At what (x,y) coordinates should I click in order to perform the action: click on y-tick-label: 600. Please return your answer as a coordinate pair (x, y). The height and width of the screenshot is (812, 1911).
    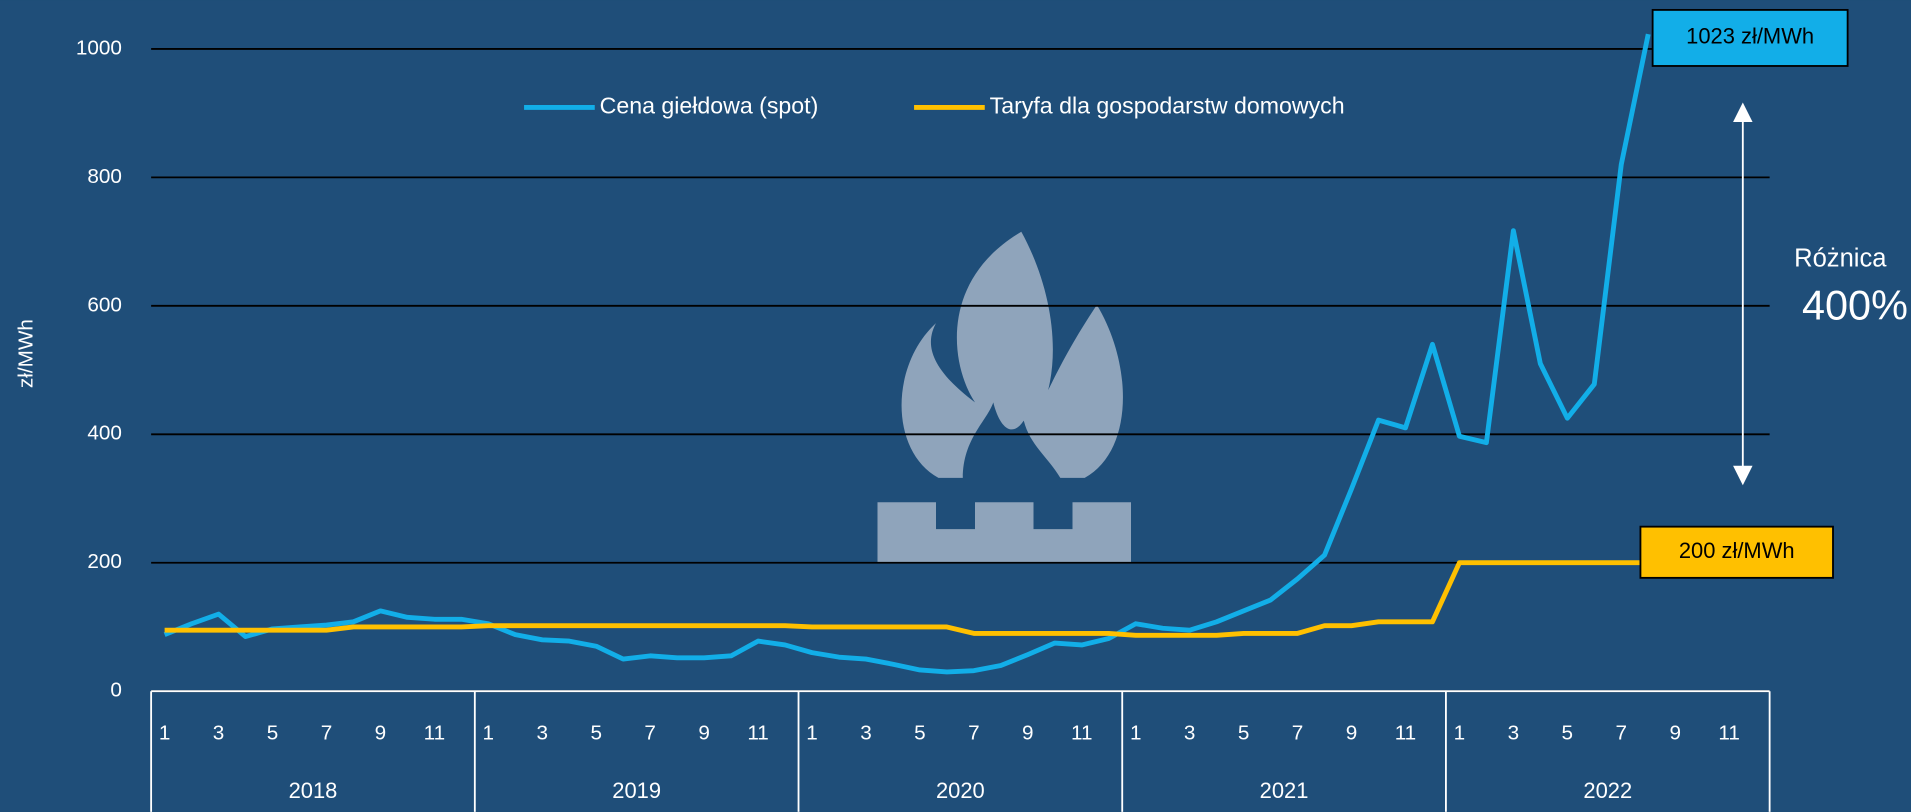
    Looking at the image, I should click on (104, 304).